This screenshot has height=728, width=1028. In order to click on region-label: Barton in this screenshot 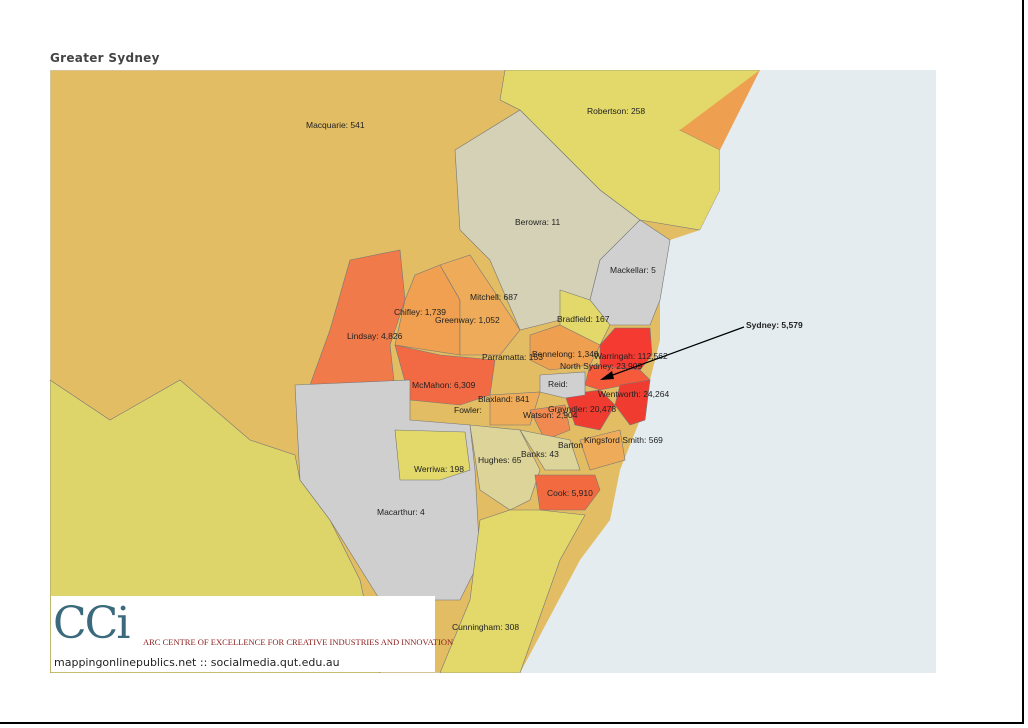, I will do `click(570, 445)`.